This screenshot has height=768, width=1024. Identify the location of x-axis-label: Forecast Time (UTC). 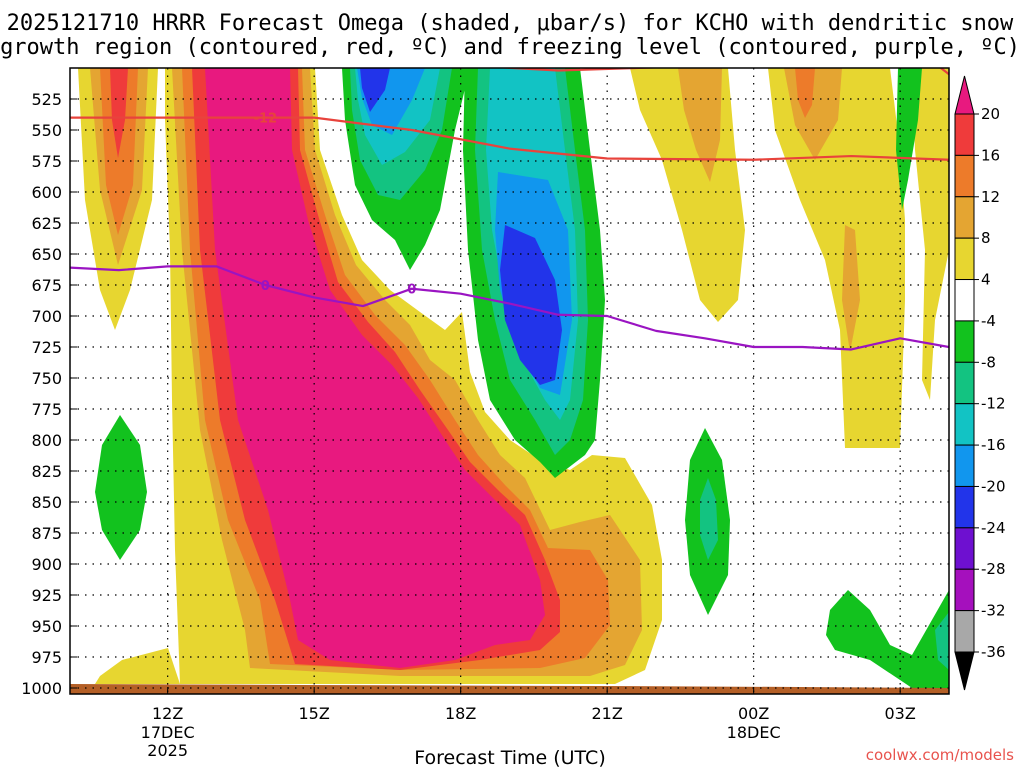
(509, 757).